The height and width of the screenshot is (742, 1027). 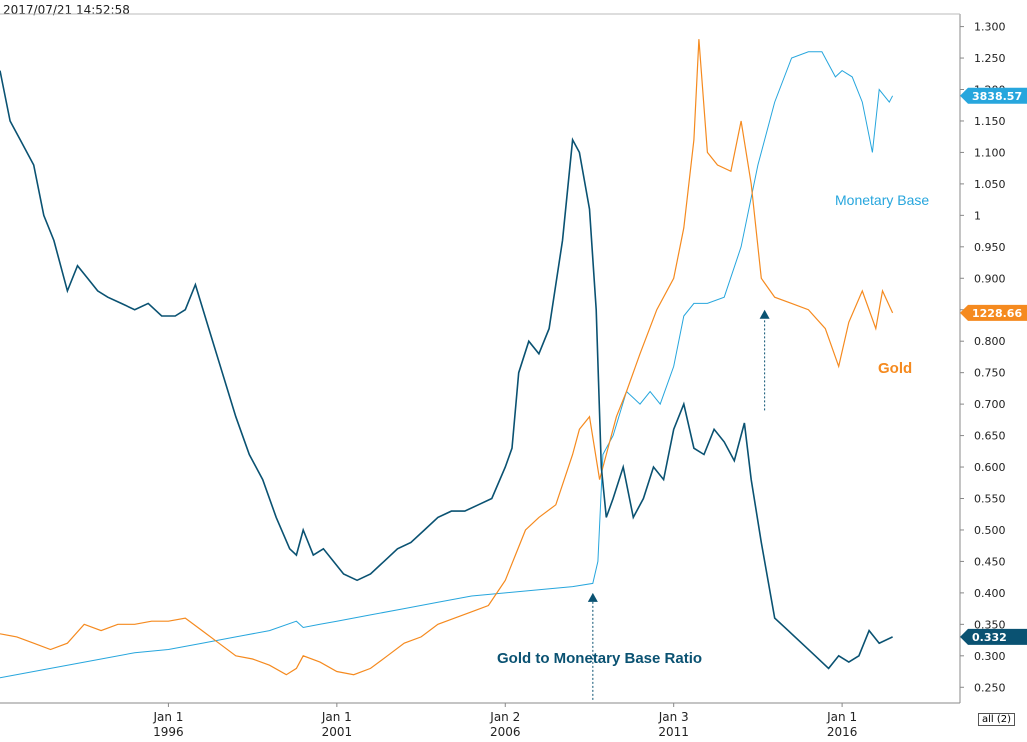 What do you see at coordinates (990, 624) in the screenshot?
I see `y-tick-label: 0.350` at bounding box center [990, 624].